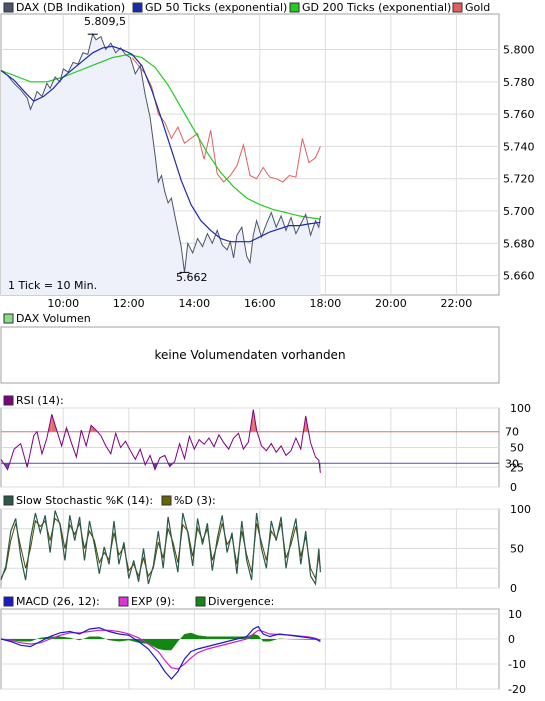 The image size is (545, 701). I want to click on y-tick-label: 5.680, so click(519, 243).